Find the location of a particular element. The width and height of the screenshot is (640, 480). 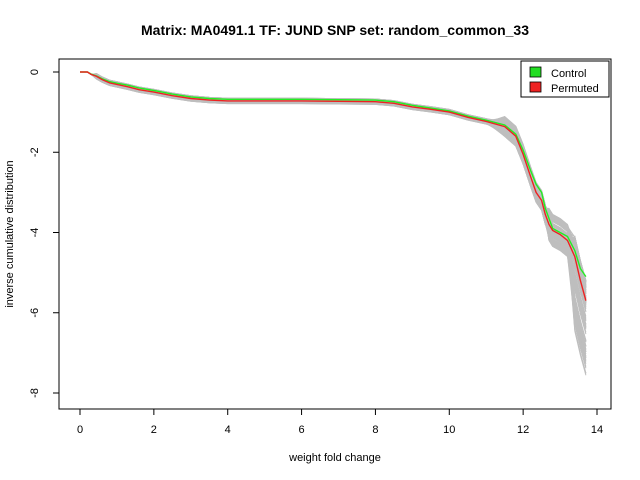

legend-swatch-permuted is located at coordinates (535, 87).